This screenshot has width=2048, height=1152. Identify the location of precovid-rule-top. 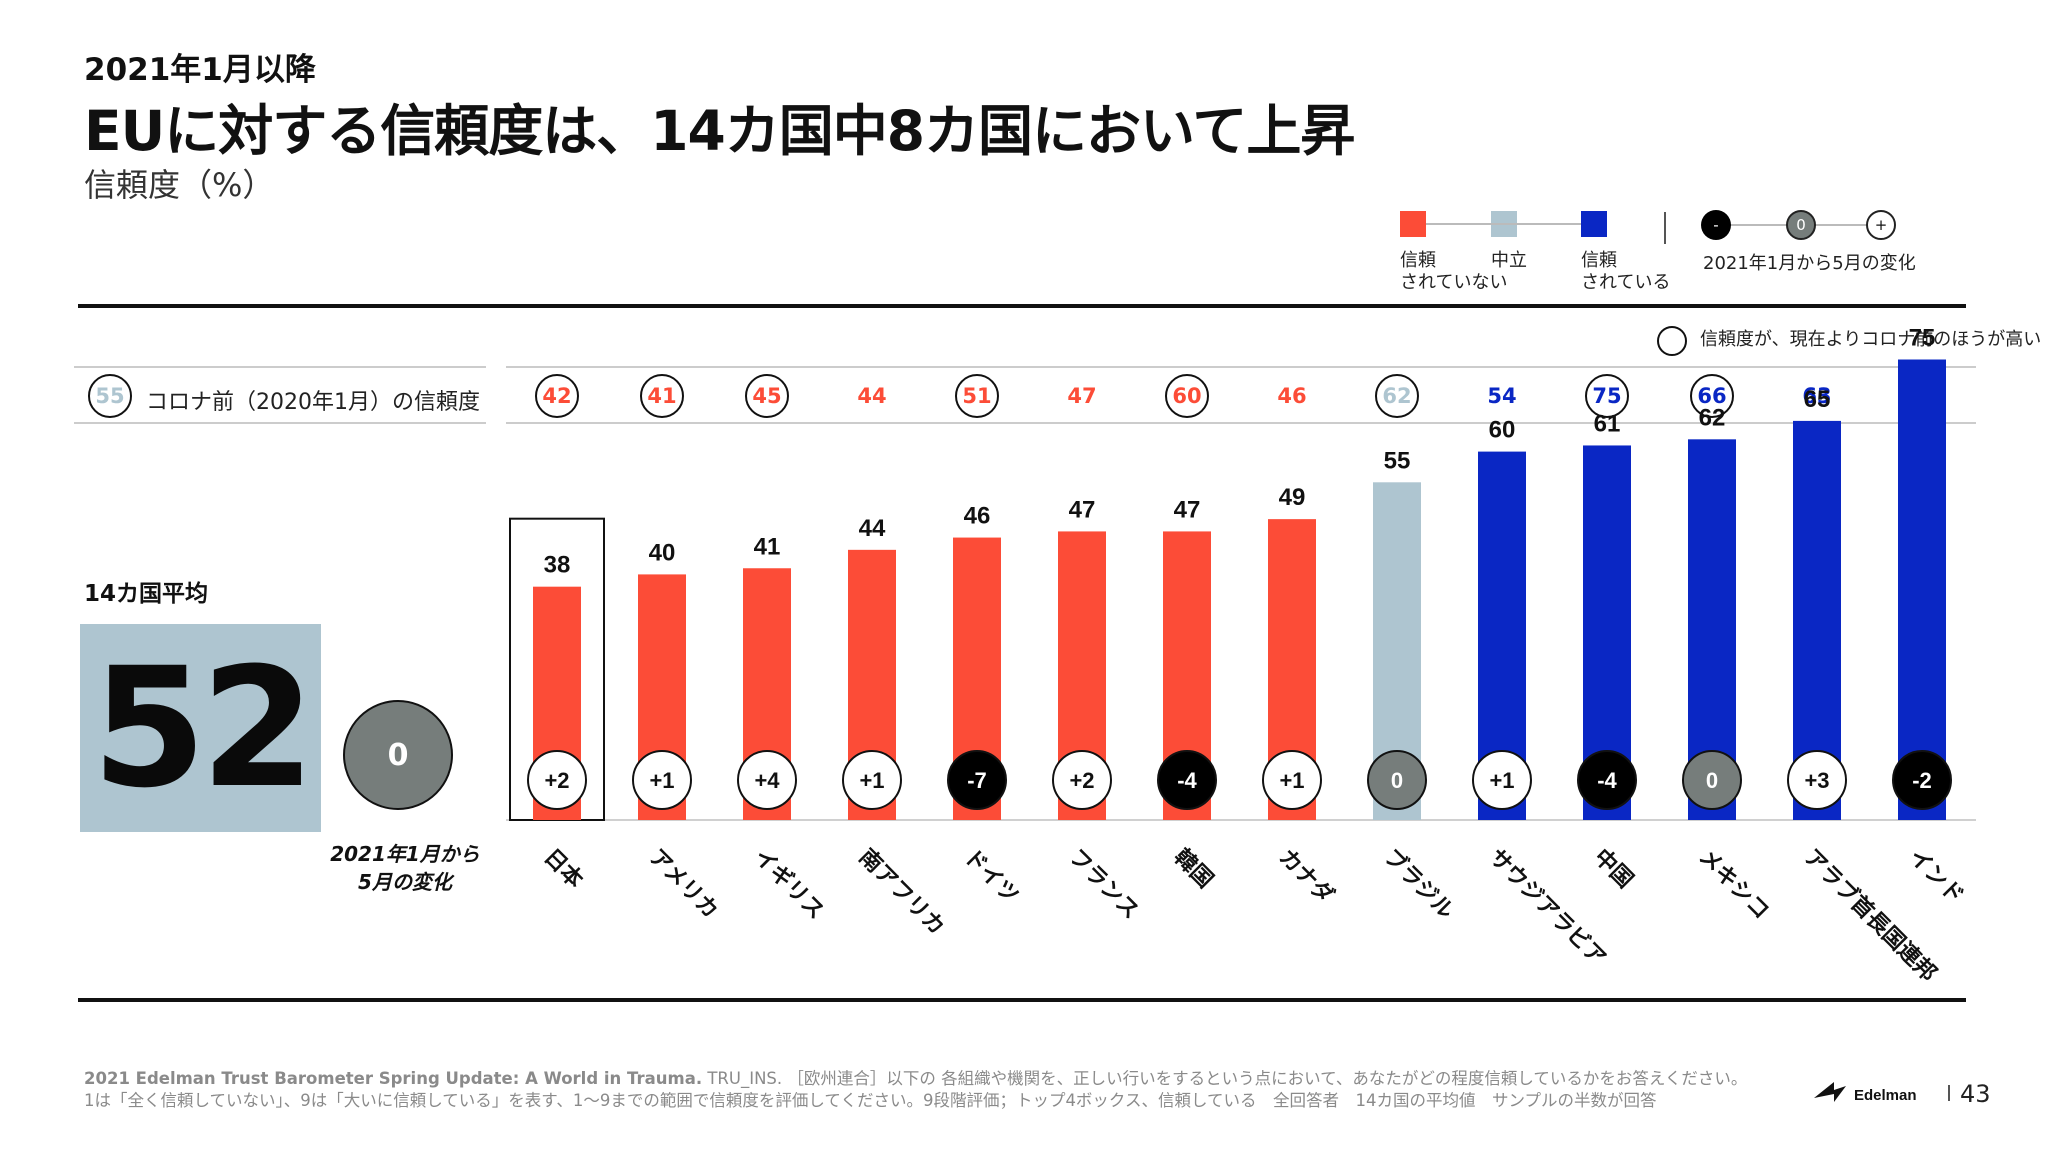
(280, 367).